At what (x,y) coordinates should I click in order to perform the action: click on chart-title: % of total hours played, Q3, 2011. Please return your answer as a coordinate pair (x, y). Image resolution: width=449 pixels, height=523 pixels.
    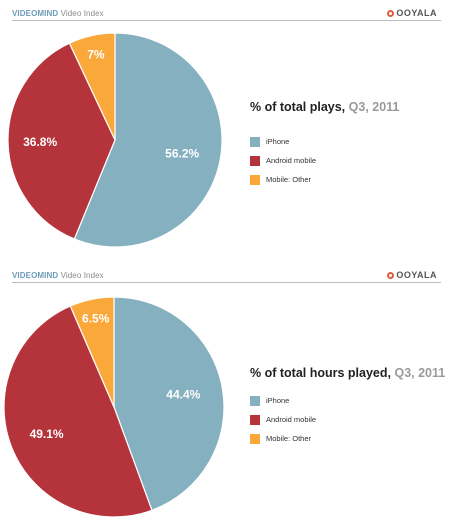
    Looking at the image, I should click on (347, 373).